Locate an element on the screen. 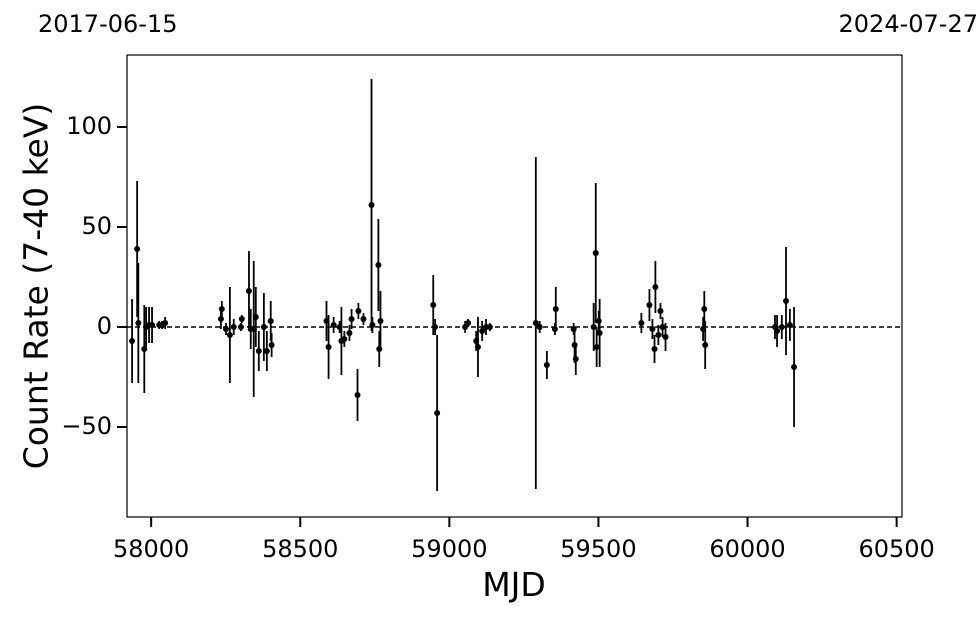 This screenshot has width=980, height=617. y-tick-label: 100 is located at coordinates (89, 126).